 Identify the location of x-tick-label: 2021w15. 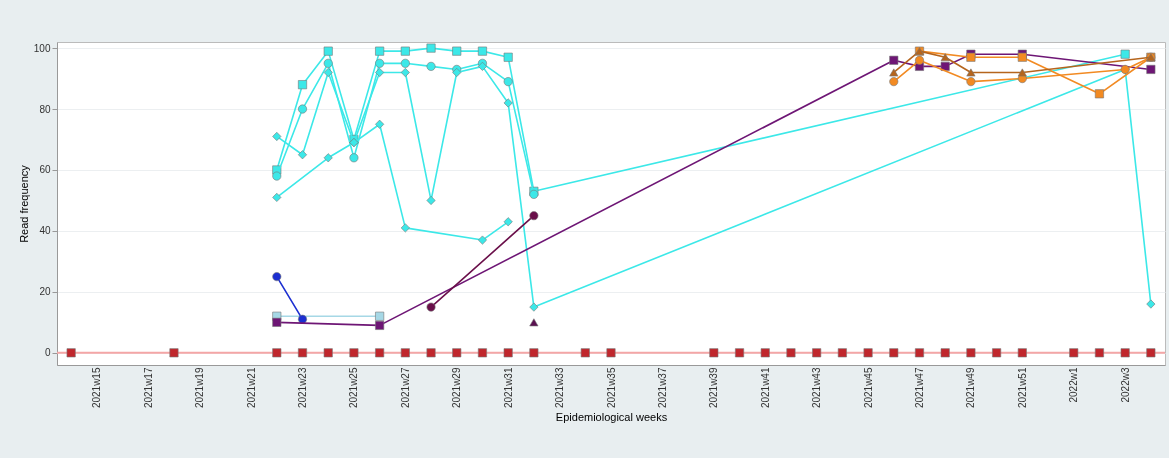
(97, 388).